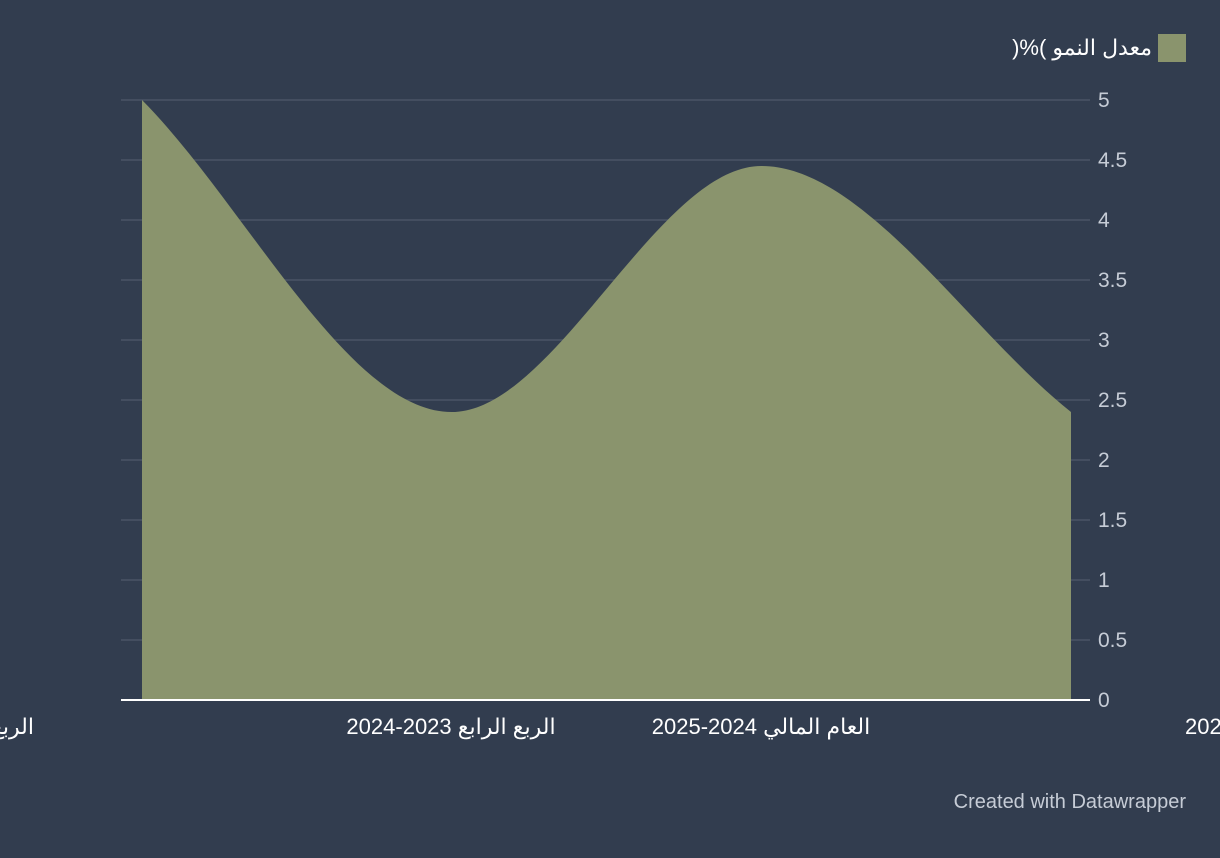 This screenshot has width=1220, height=858. Describe the element at coordinates (1104, 220) in the screenshot. I see `y-tick-label: 4` at that location.